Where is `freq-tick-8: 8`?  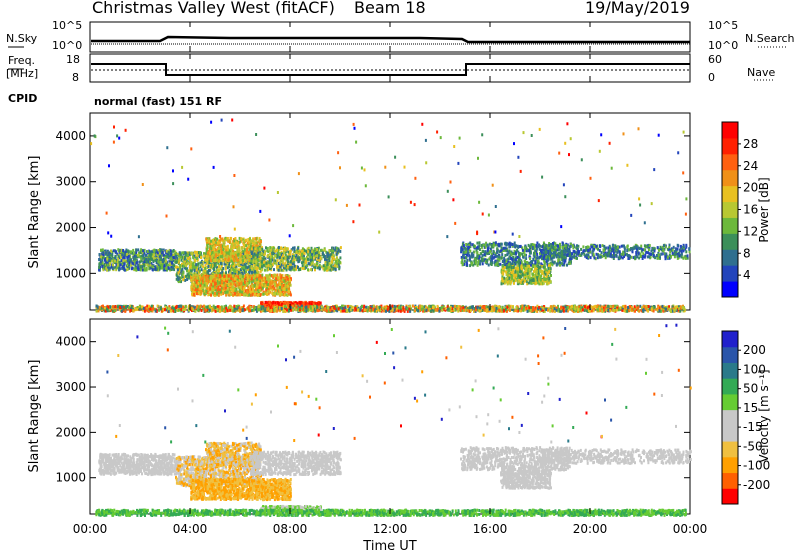
freq-tick-8: 8 is located at coordinates (75, 77).